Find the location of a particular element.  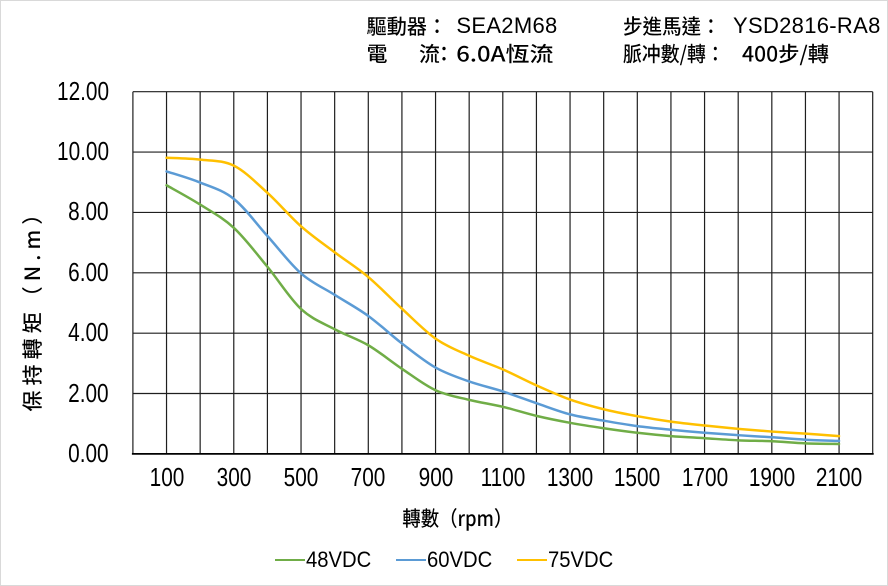

x-tick-label: 1300 is located at coordinates (570, 477).